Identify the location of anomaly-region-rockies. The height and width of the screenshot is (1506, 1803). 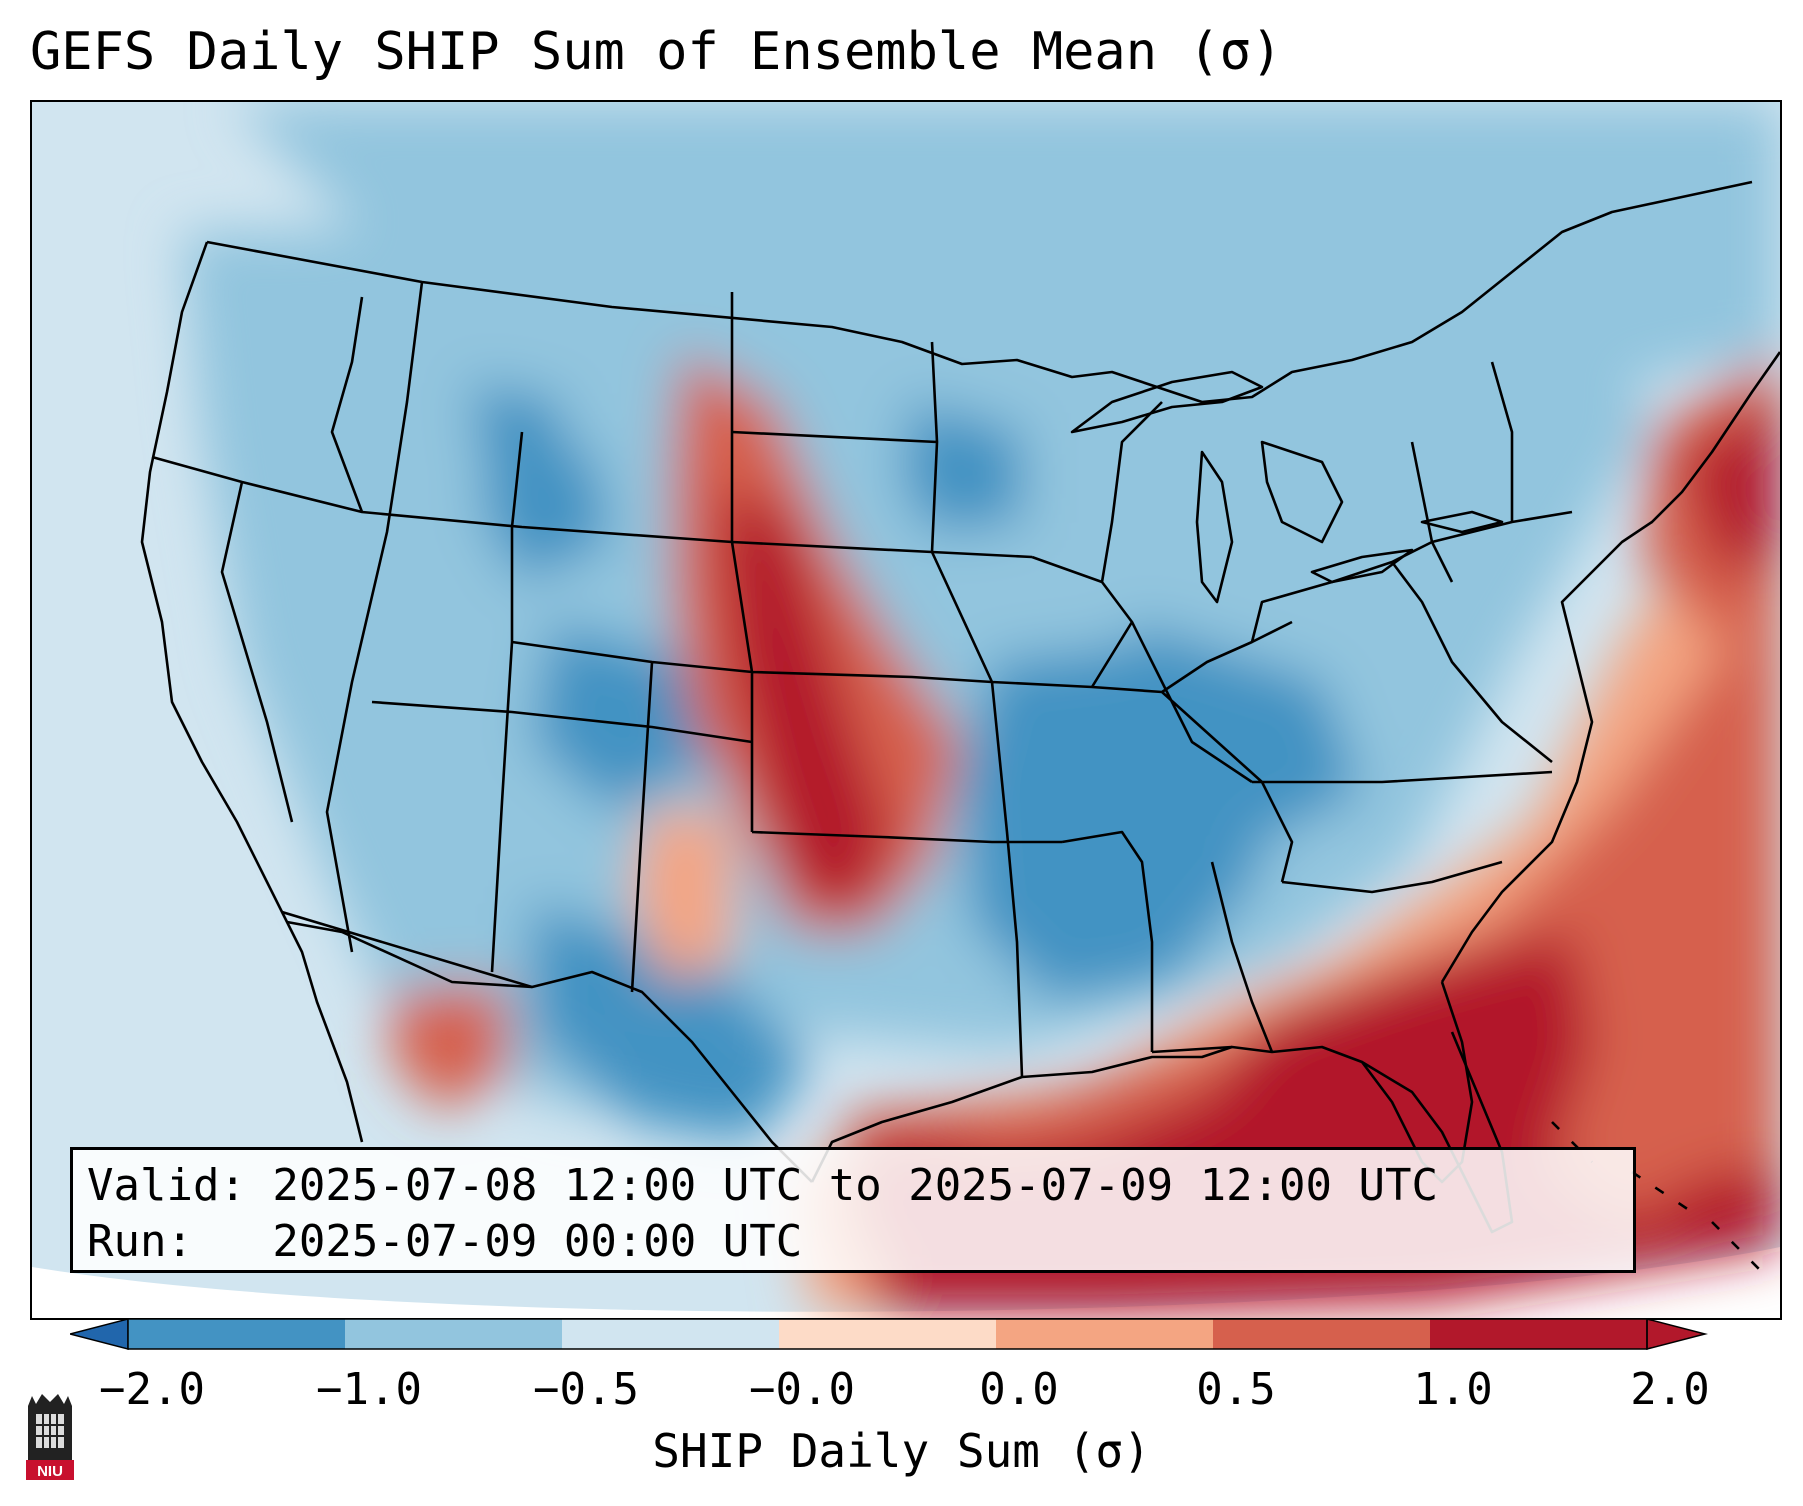
(622, 717).